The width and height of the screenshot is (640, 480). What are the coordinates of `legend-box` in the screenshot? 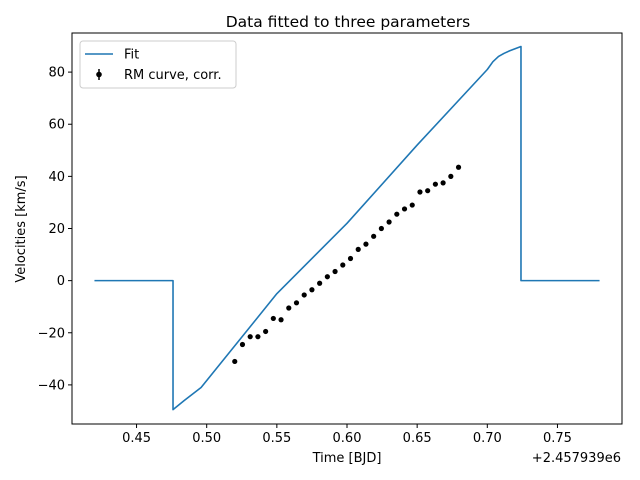 It's located at (158, 64).